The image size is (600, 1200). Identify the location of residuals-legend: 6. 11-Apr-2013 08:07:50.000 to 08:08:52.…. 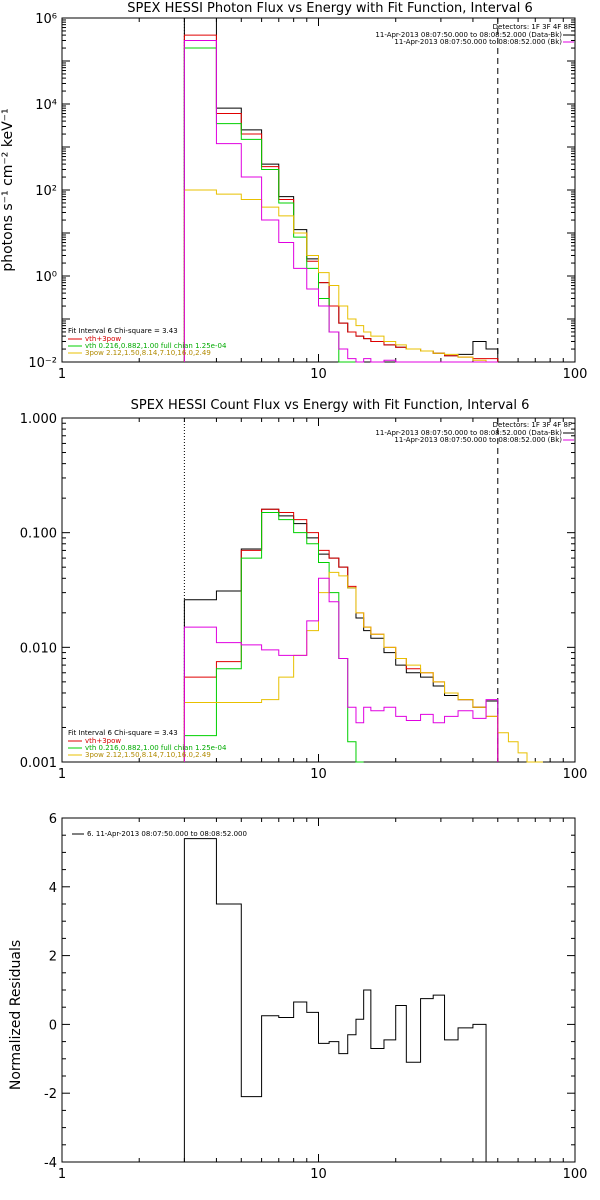
(159, 834).